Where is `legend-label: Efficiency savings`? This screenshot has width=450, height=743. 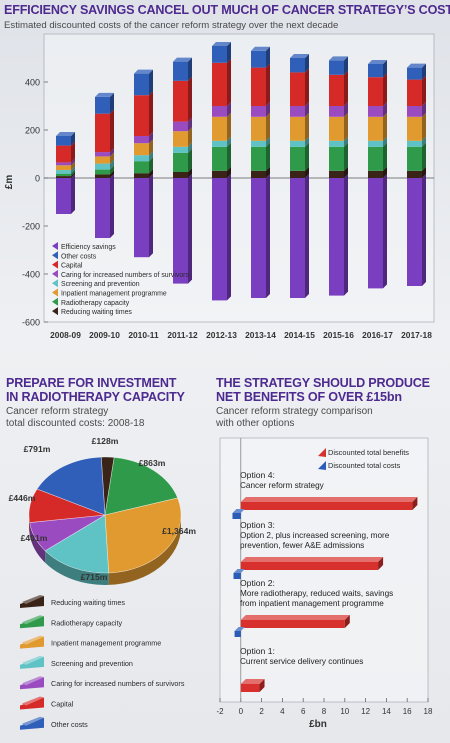 legend-label: Efficiency savings is located at coordinates (88, 247).